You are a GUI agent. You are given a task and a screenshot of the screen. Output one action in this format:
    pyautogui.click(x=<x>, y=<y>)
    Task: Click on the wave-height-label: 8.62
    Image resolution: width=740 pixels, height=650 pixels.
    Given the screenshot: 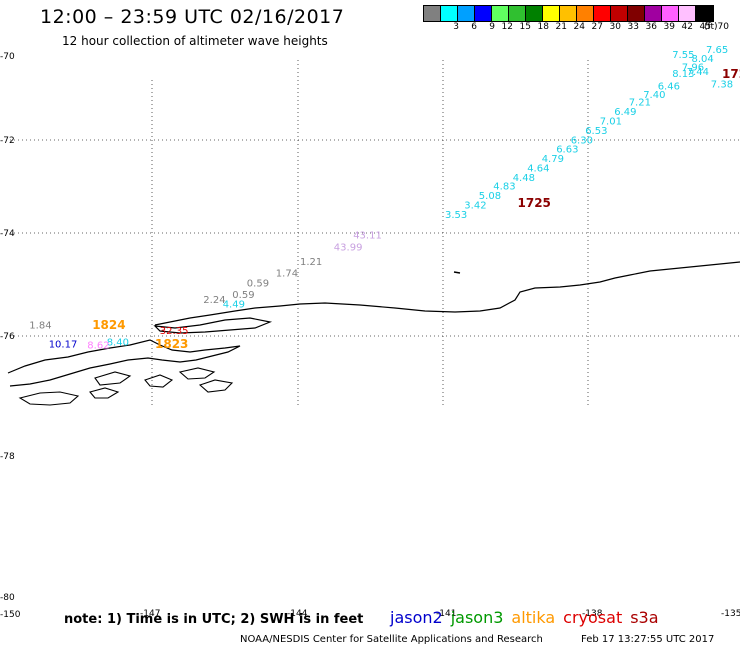 What is the action you would take?
    pyautogui.click(x=98, y=346)
    